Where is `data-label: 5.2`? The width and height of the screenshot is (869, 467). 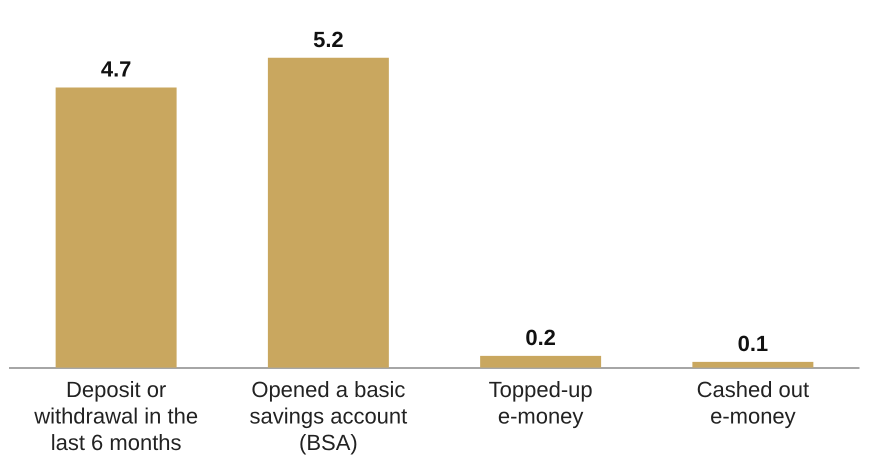 data-label: 5.2 is located at coordinates (328, 39).